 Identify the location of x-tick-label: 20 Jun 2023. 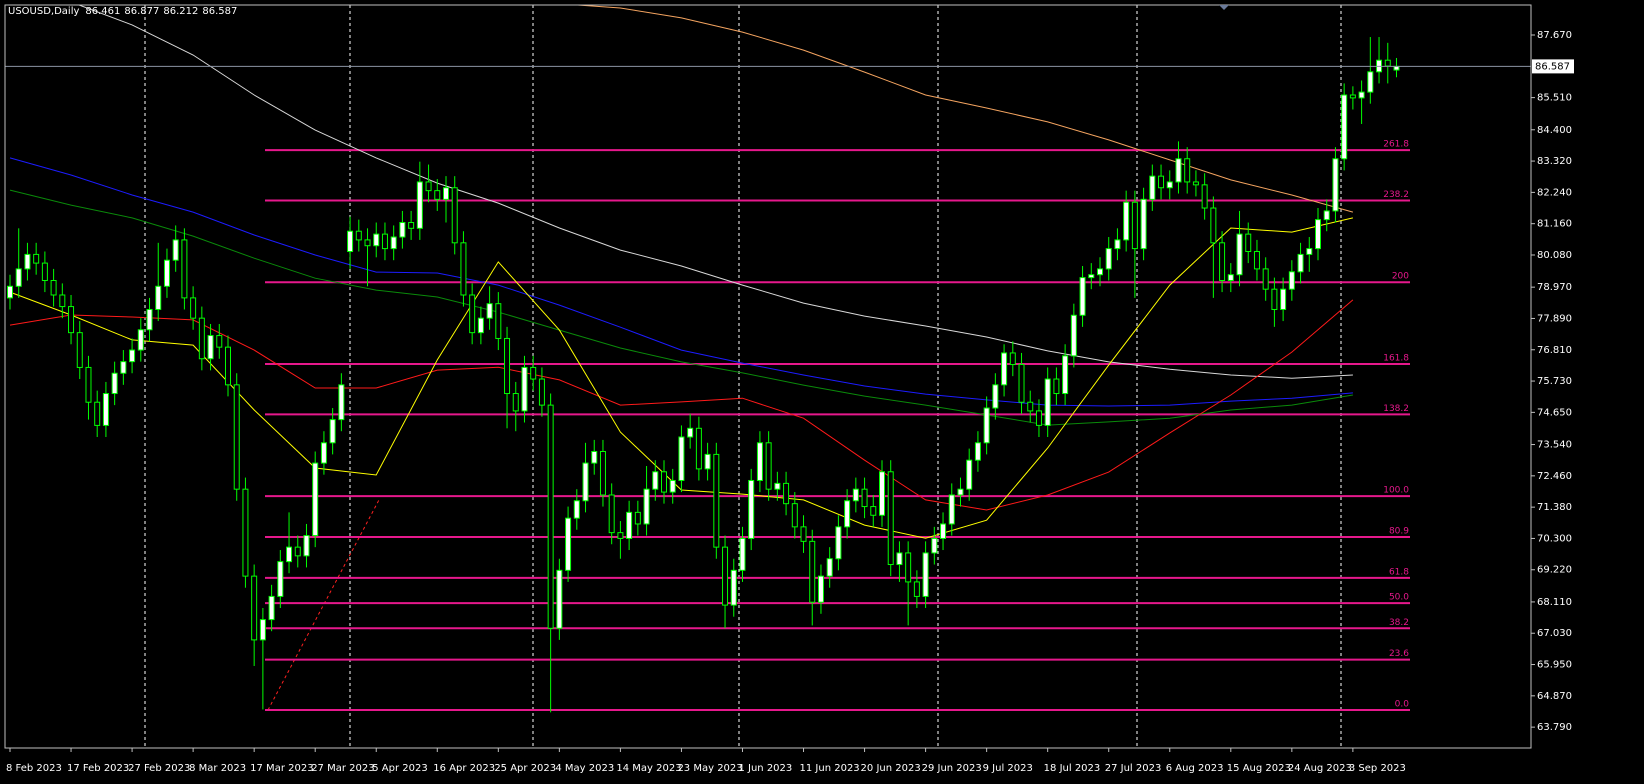
(891, 768).